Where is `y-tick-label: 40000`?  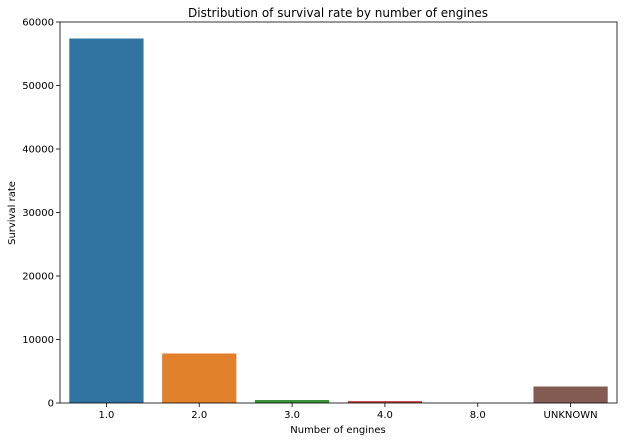 y-tick-label: 40000 is located at coordinates (38, 150).